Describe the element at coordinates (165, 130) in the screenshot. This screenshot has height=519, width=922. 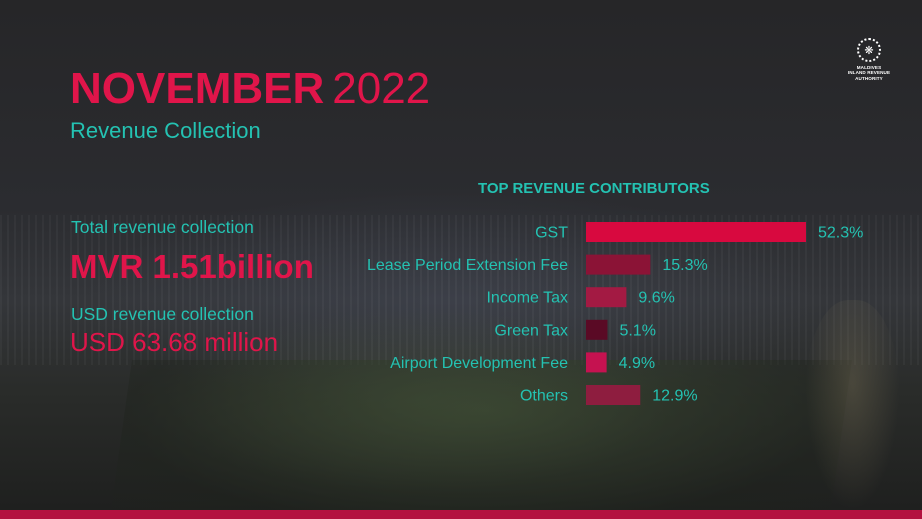
I see `page-subtitle: Revenue Collection` at that location.